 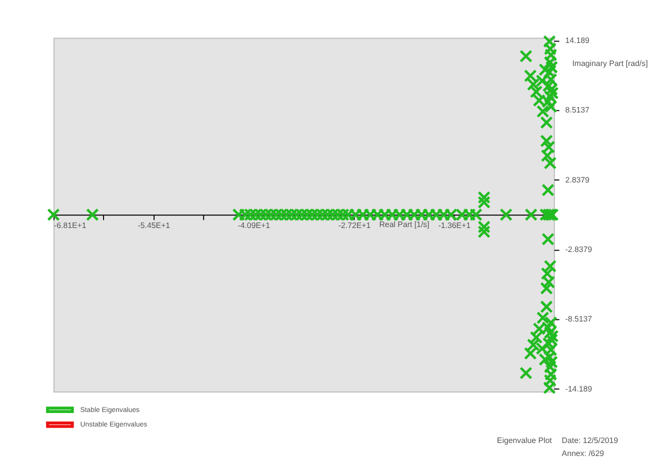 I want to click on x-tick-label: -1.36E+1, so click(x=455, y=225).